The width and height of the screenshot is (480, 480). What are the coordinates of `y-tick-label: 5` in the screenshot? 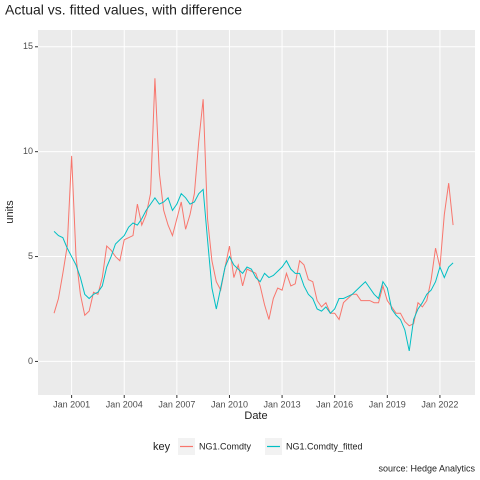 It's located at (30, 256).